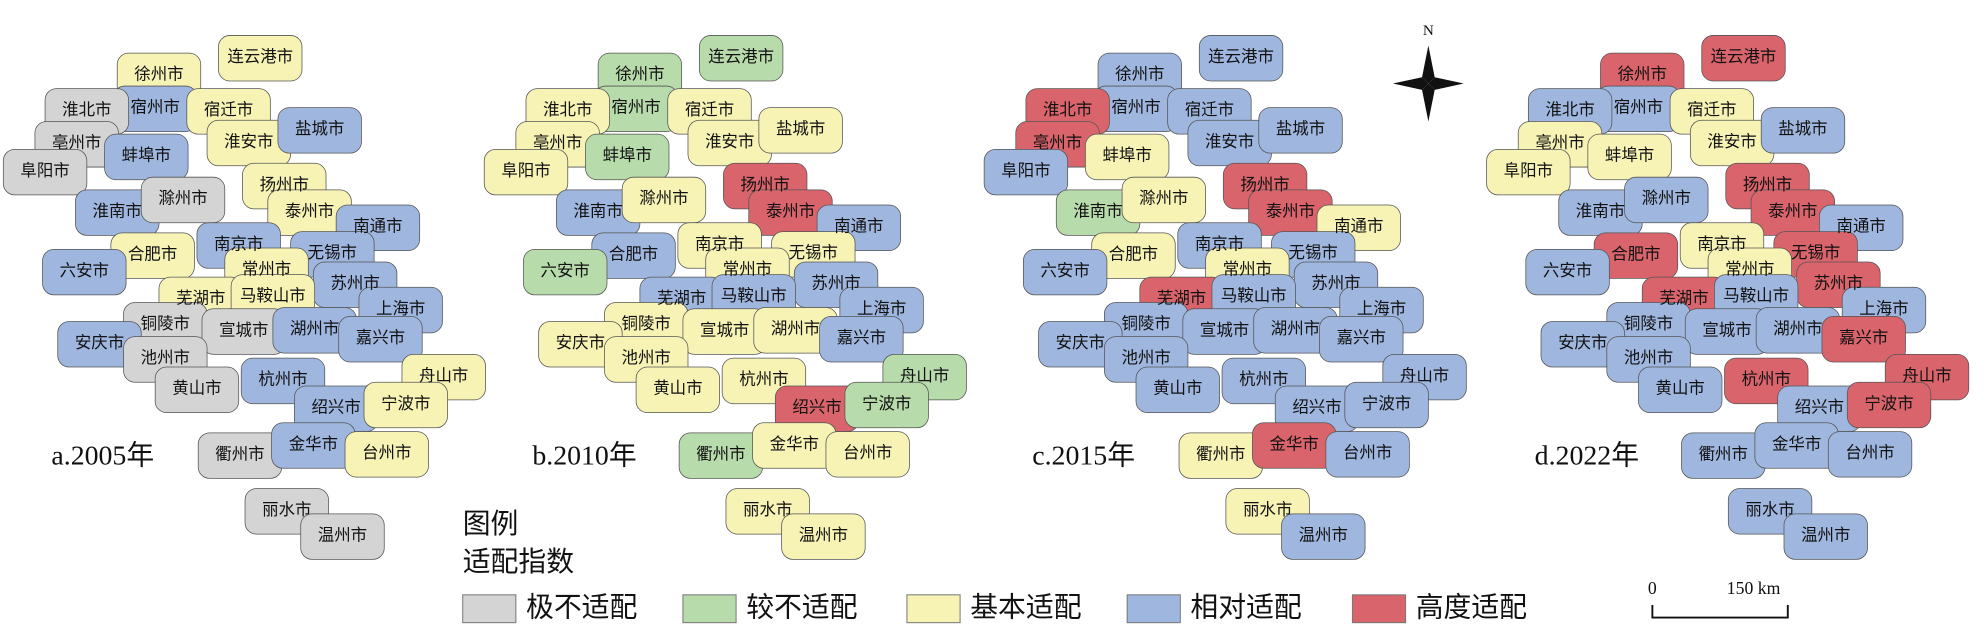  What do you see at coordinates (491, 524) in the screenshot?
I see `legend-title: 图例` at bounding box center [491, 524].